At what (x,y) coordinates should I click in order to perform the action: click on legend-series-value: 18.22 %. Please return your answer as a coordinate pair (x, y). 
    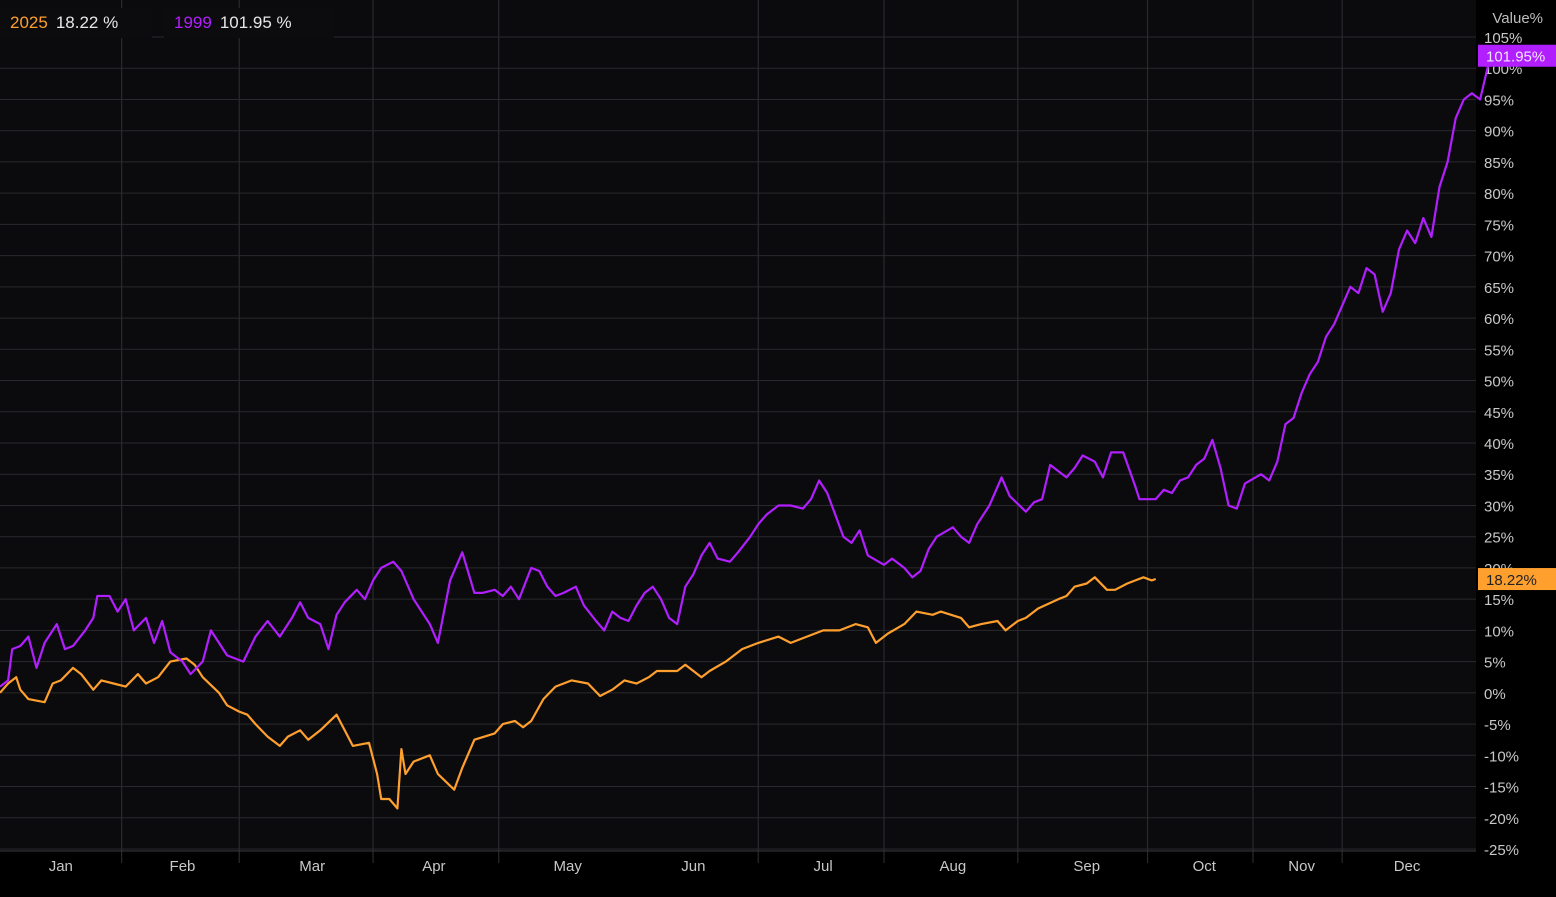
    Looking at the image, I should click on (87, 22).